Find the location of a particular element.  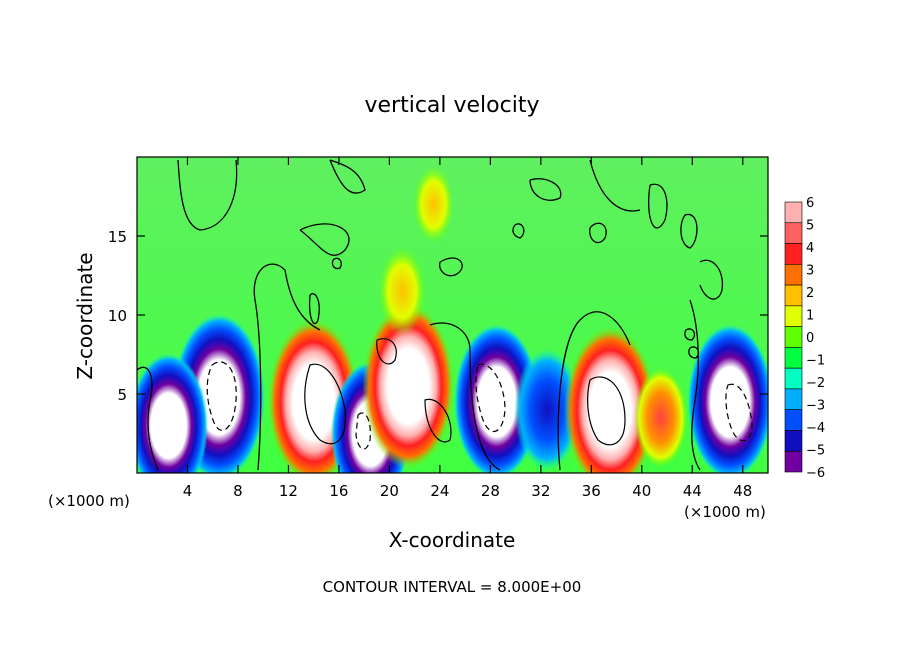

x-tick-label: 48 is located at coordinates (742, 491).